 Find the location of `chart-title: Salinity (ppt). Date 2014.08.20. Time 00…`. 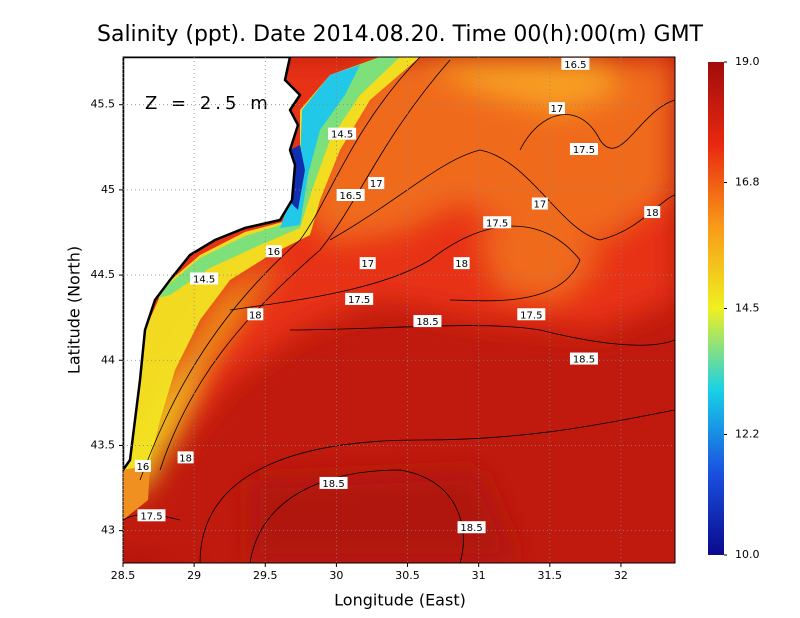

chart-title: Salinity (ppt). Date 2014.08.20. Time 00… is located at coordinates (400, 34).